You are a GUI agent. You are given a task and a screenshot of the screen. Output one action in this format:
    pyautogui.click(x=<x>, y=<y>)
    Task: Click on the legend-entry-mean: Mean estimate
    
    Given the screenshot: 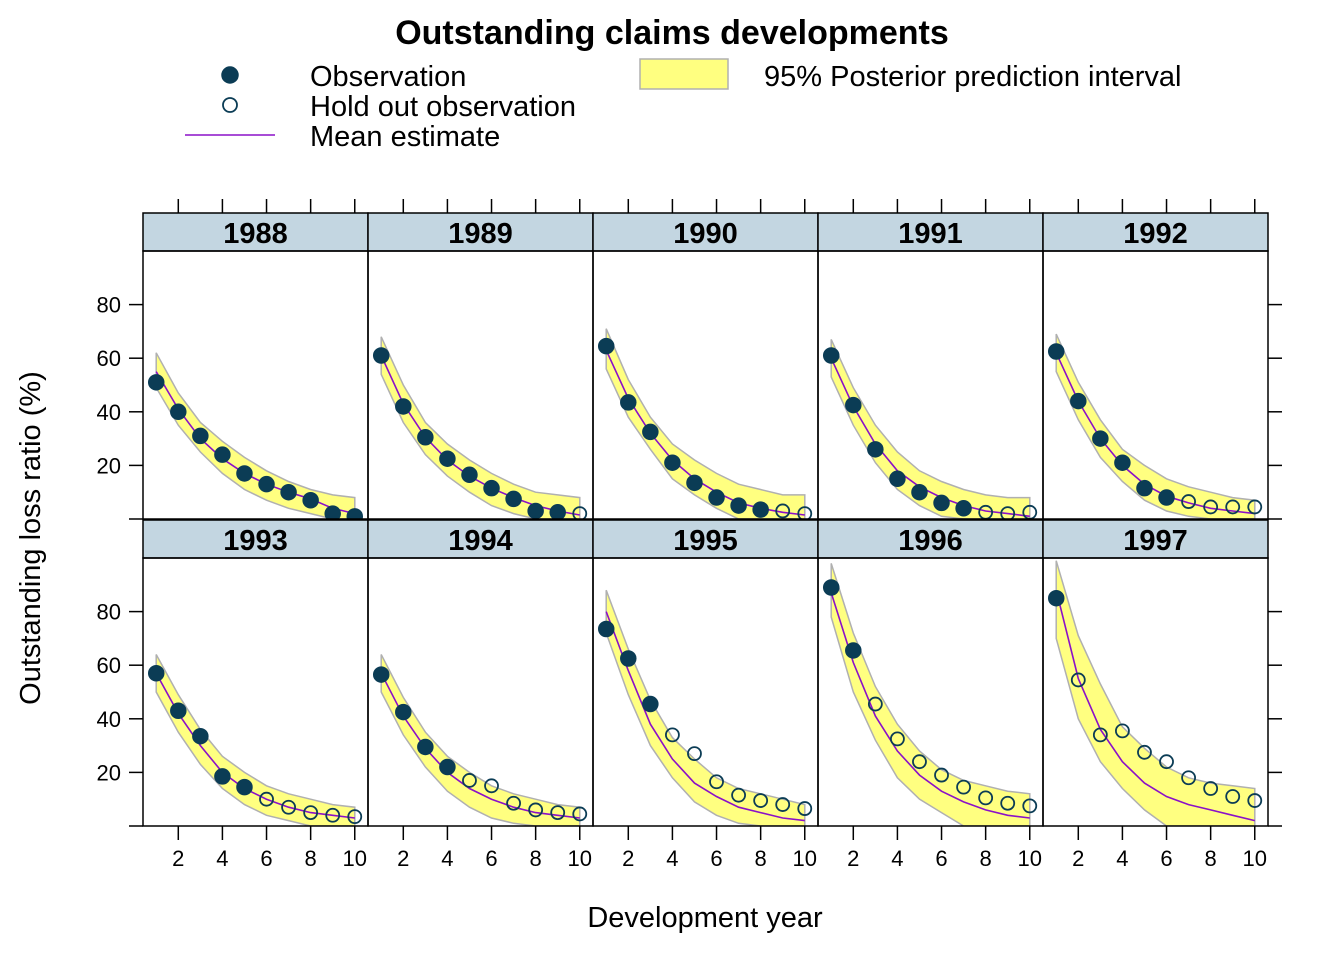 What is the action you would take?
    pyautogui.click(x=342, y=137)
    